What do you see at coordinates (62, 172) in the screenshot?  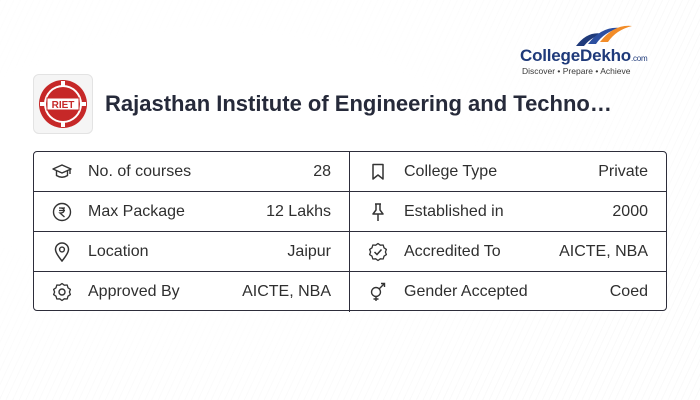 I see `graduation-cap-icon` at bounding box center [62, 172].